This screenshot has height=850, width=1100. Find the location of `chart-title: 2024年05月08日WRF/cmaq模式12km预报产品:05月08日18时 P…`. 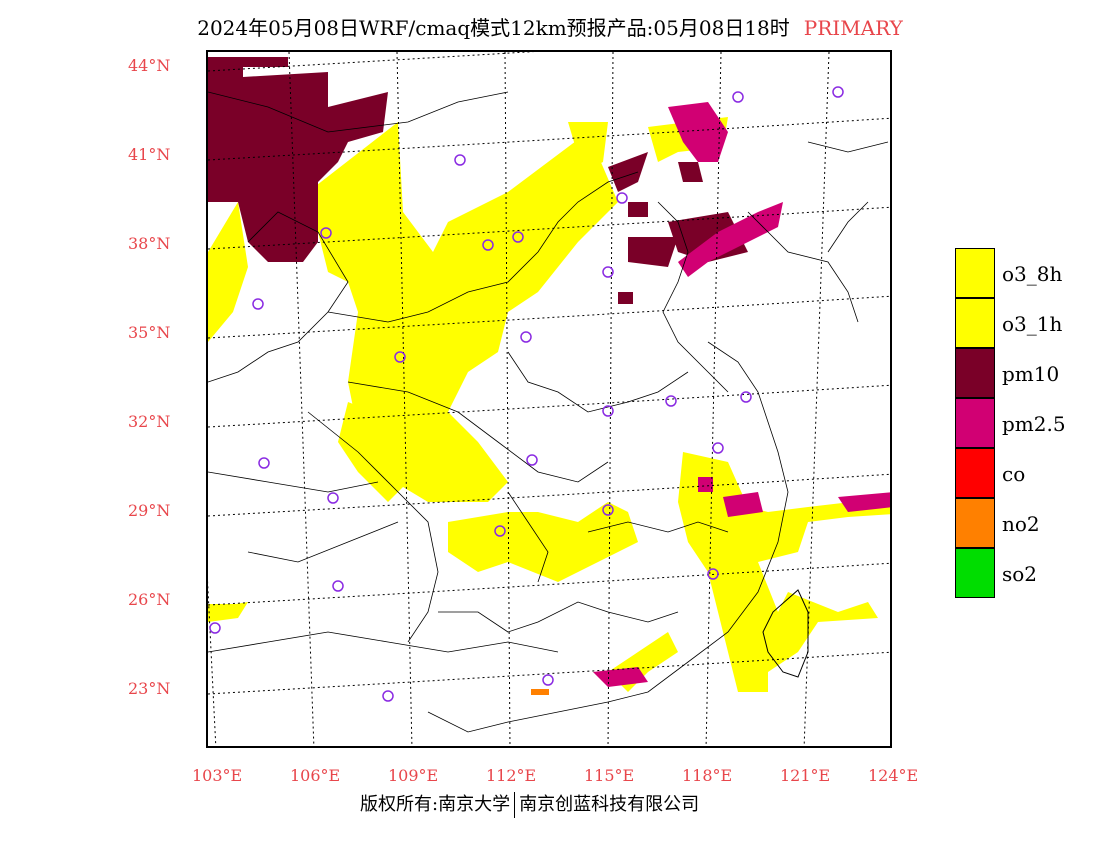

chart-title: 2024年05月08日WRF/cmaq模式12km预报产品:05月08日18时 P… is located at coordinates (550, 26).